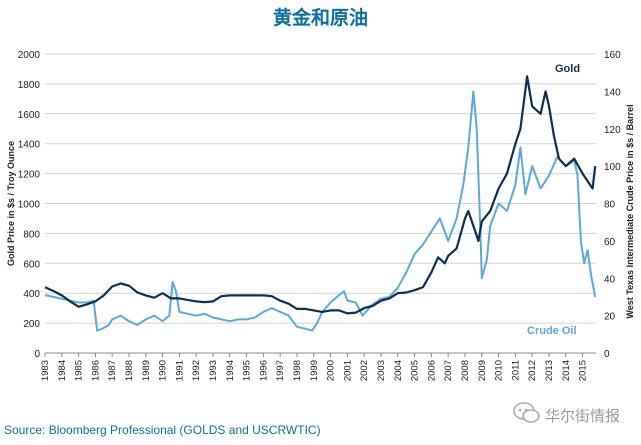  Describe the element at coordinates (515, 370) in the screenshot. I see `x-tick-label: 2011` at that location.